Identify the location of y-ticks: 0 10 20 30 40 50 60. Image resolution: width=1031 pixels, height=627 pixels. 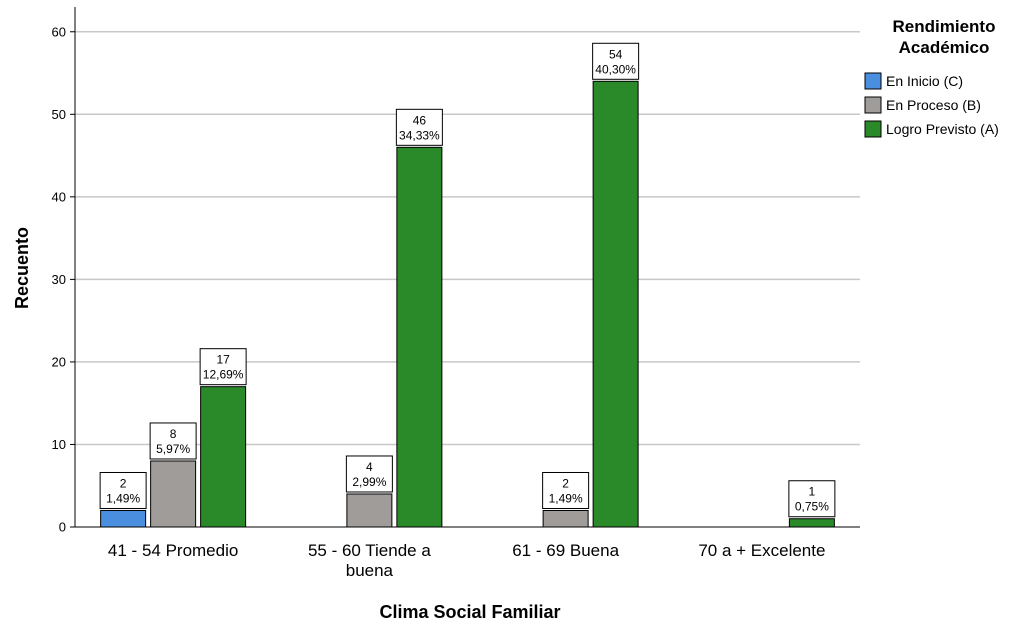
(63, 279).